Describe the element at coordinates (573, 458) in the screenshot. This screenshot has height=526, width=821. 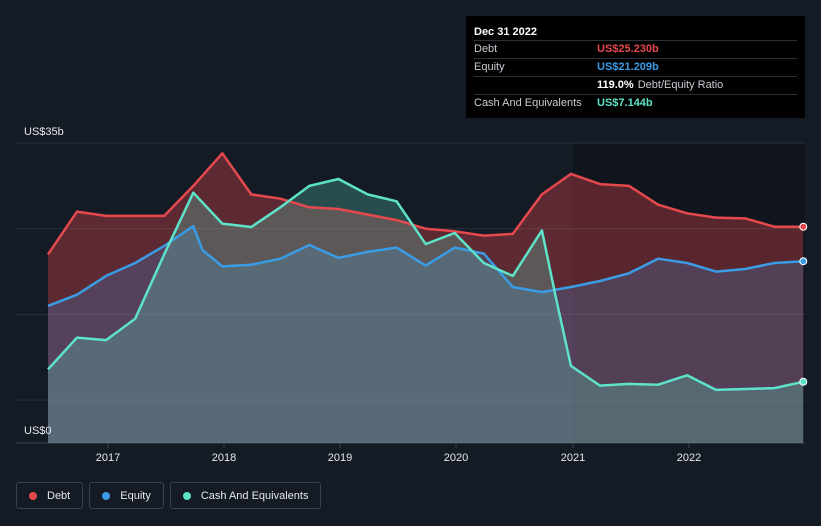
I see `x-tick-label: 2021` at that location.